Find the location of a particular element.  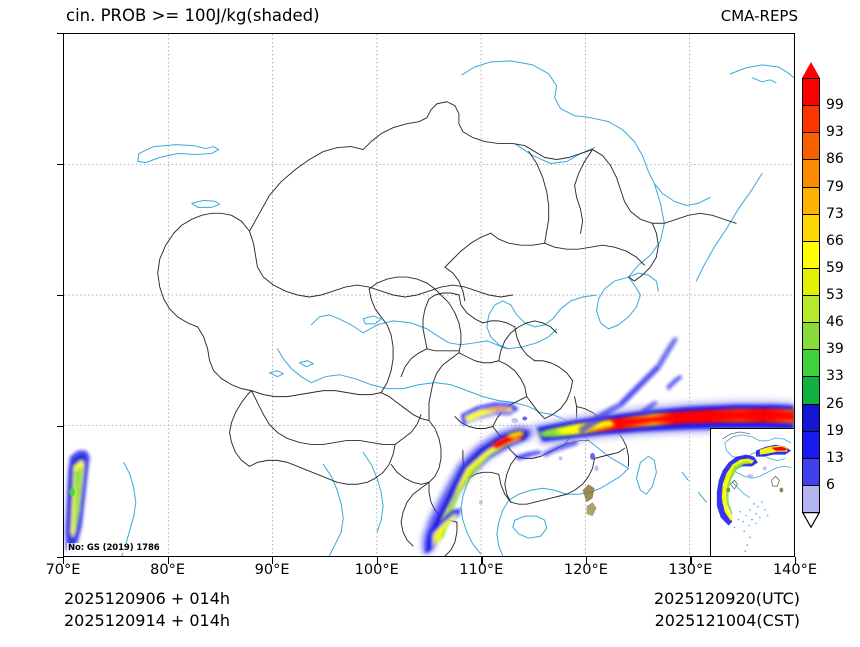

colorbar-tick-label: 19 is located at coordinates (835, 430).